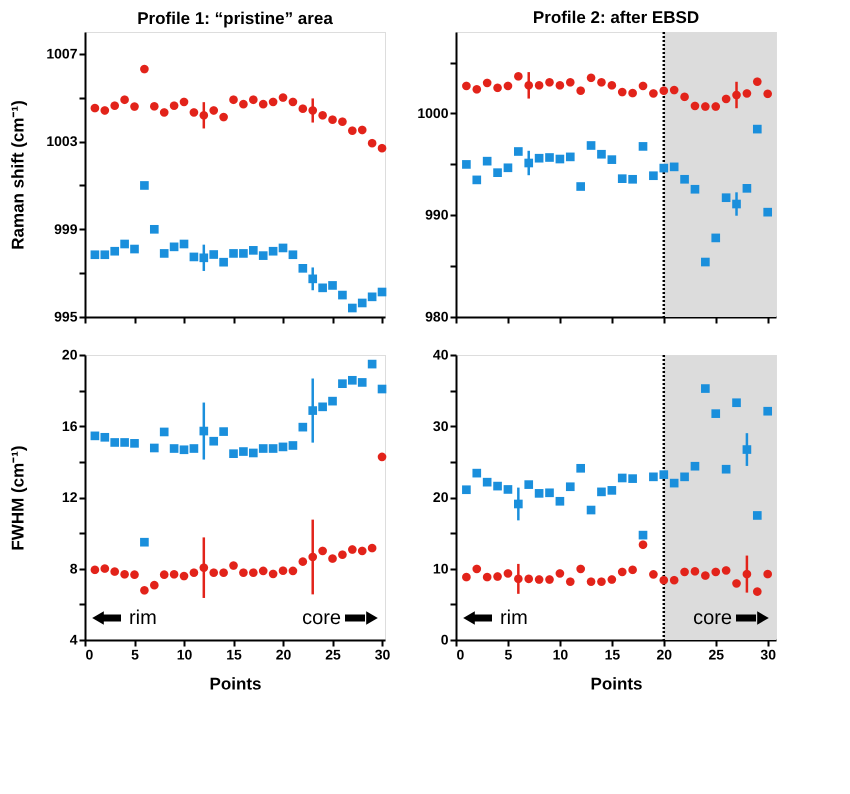 This screenshot has height=794, width=850. What do you see at coordinates (440, 426) in the screenshot?
I see `y-tick-label: 30` at bounding box center [440, 426].